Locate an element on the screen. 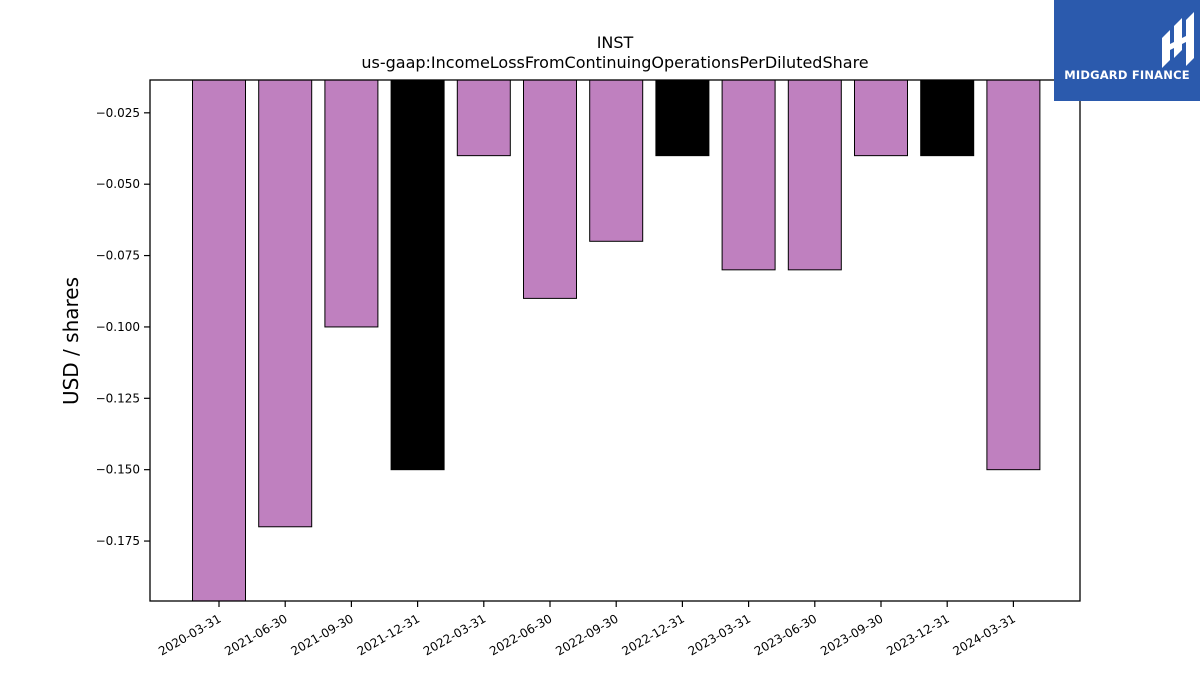  midgard-logo-icon is located at coordinates (1178, 40).